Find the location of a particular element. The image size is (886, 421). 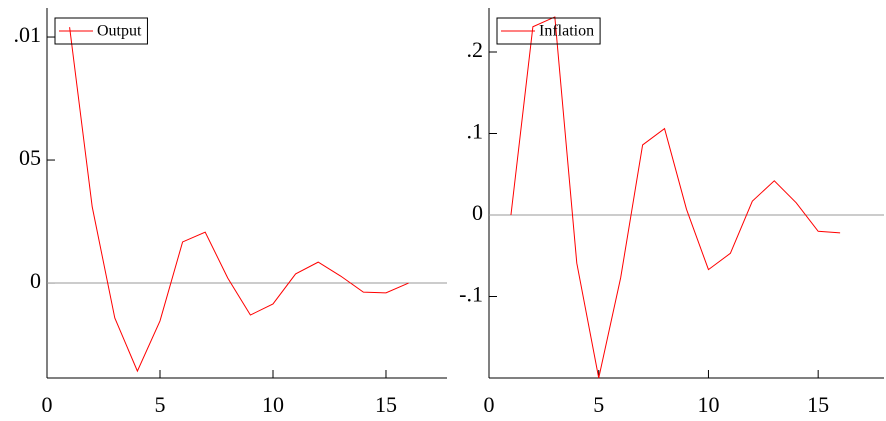

legend-label: Inflation is located at coordinates (566, 31).